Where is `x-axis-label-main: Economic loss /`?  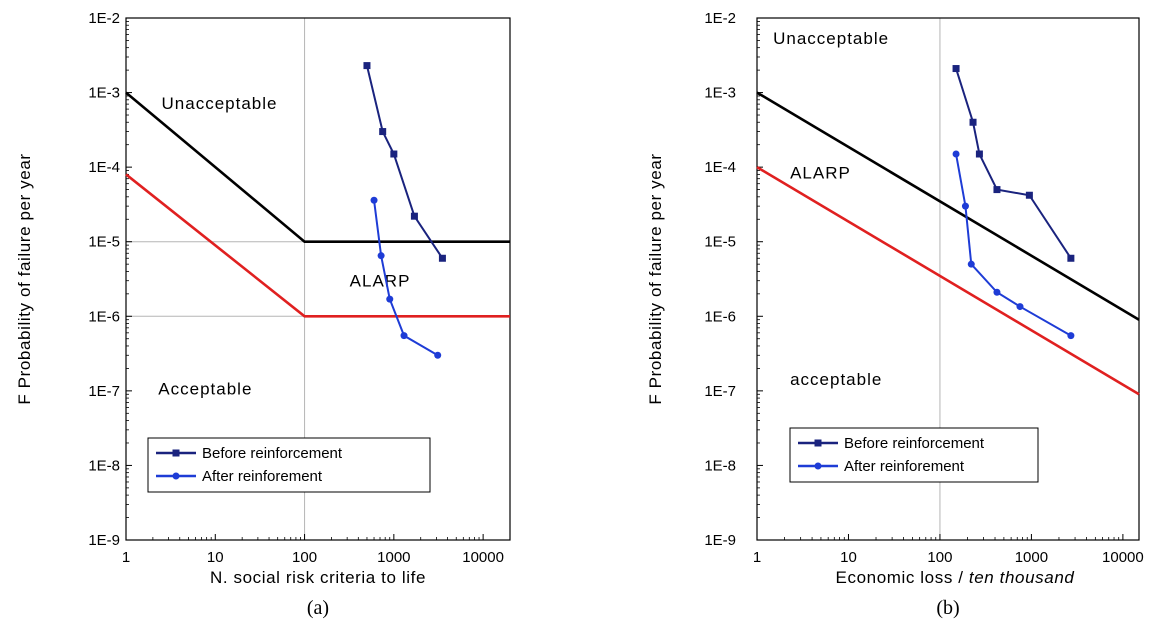
x-axis-label-main: Economic loss / is located at coordinates (902, 577).